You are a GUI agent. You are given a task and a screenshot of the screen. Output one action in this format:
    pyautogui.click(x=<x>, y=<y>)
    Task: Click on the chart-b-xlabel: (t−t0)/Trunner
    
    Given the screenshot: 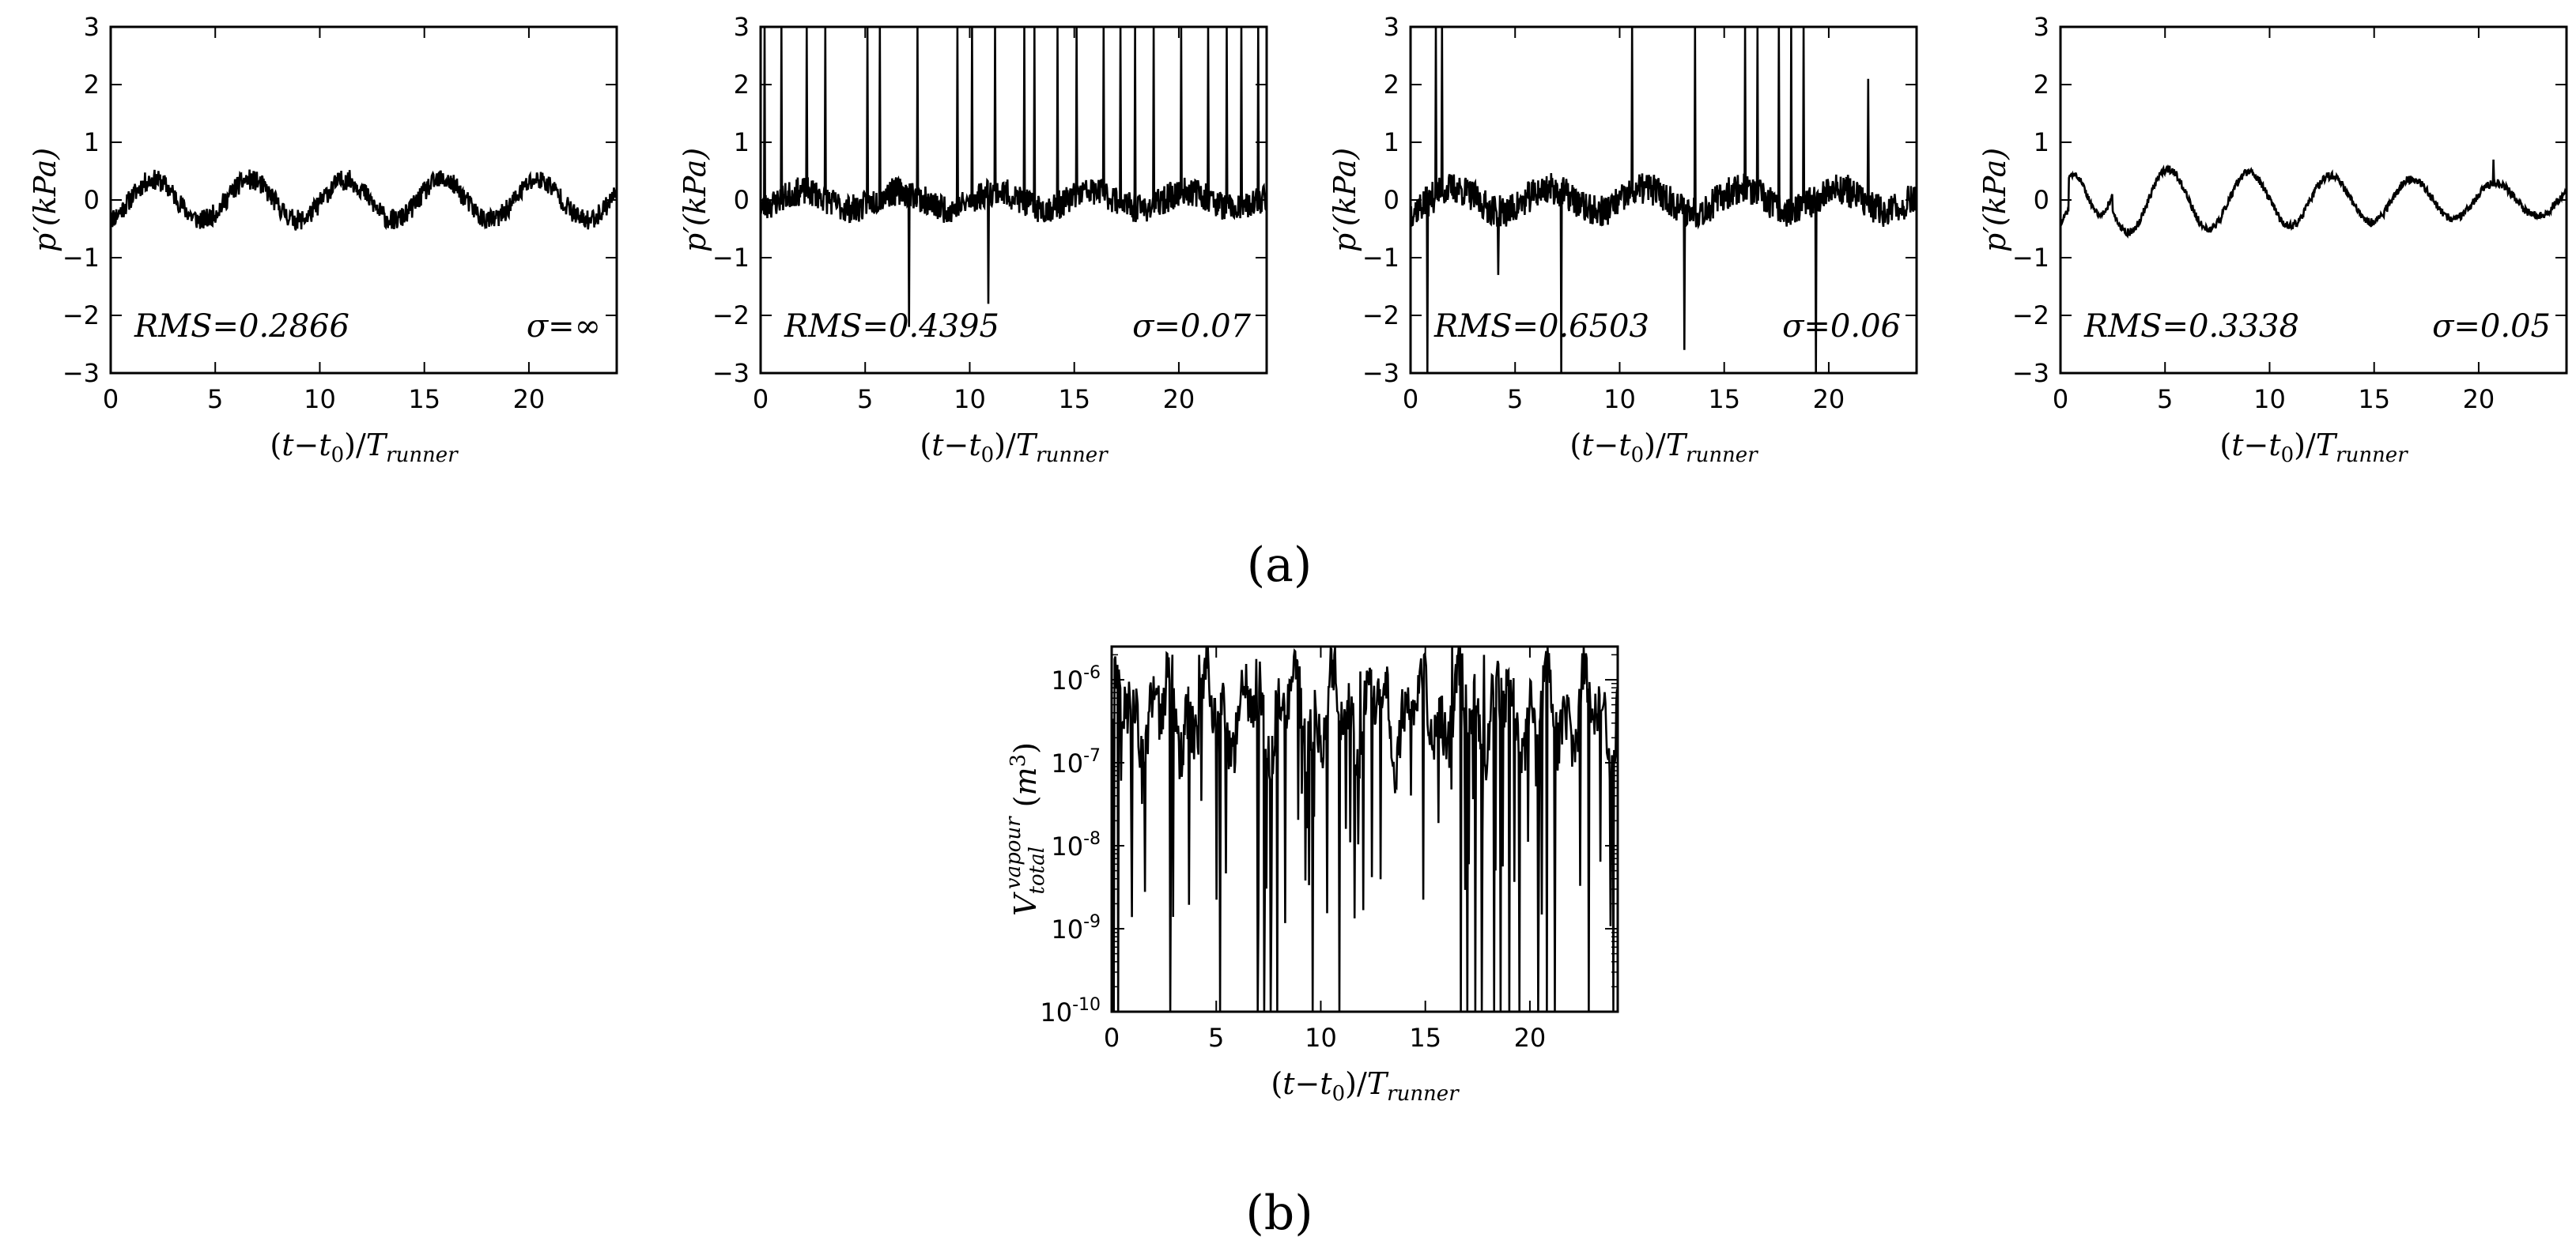 What is the action you would take?
    pyautogui.click(x=1365, y=1086)
    